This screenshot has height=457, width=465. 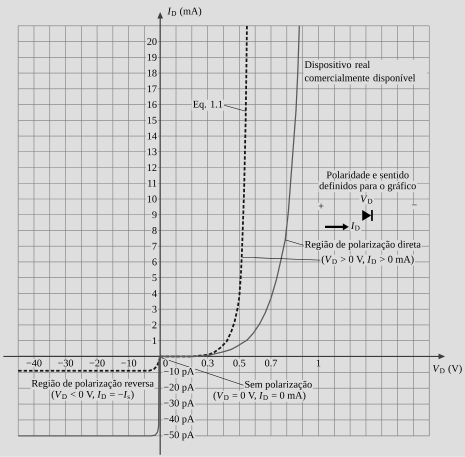 What do you see at coordinates (360, 72) in the screenshot?
I see `series-label: Dispositivo real comercialmente disponível` at bounding box center [360, 72].